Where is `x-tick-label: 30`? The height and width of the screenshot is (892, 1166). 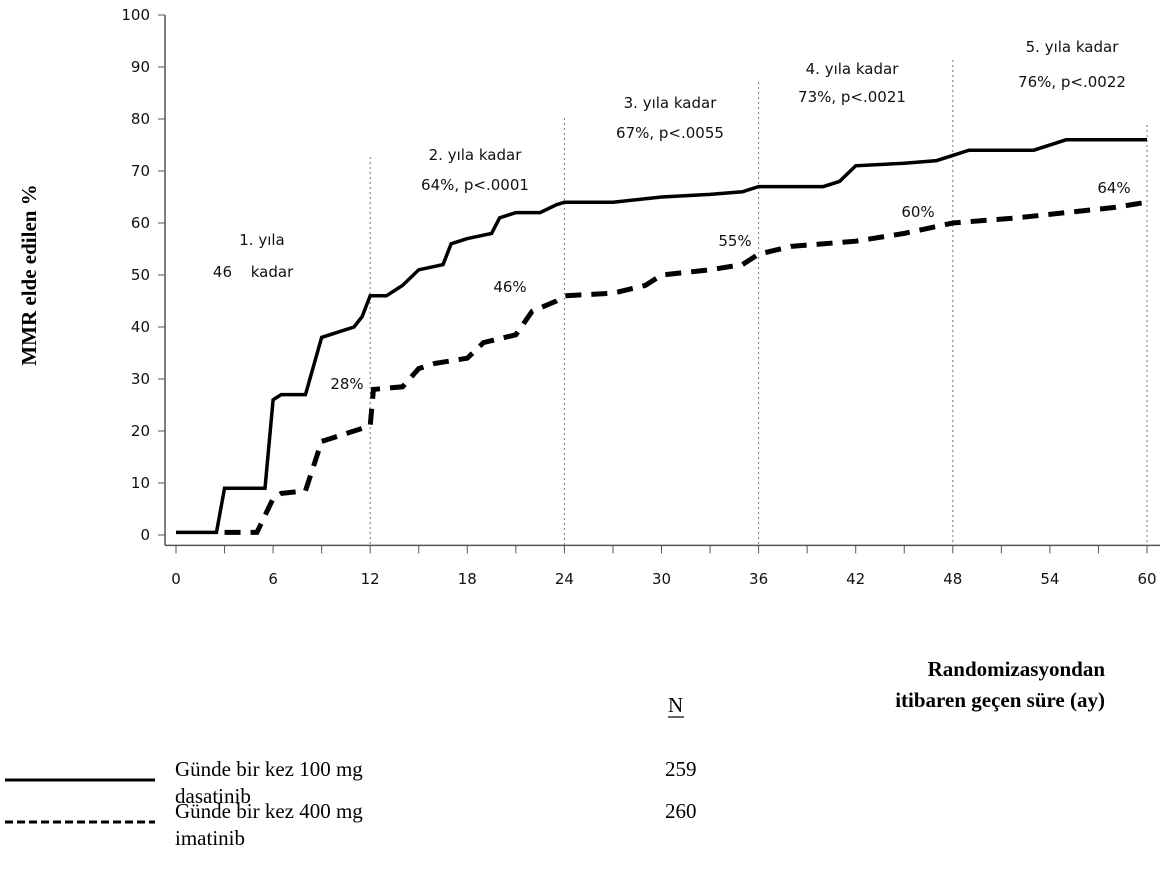 x-tick-label: 30 is located at coordinates (661, 579).